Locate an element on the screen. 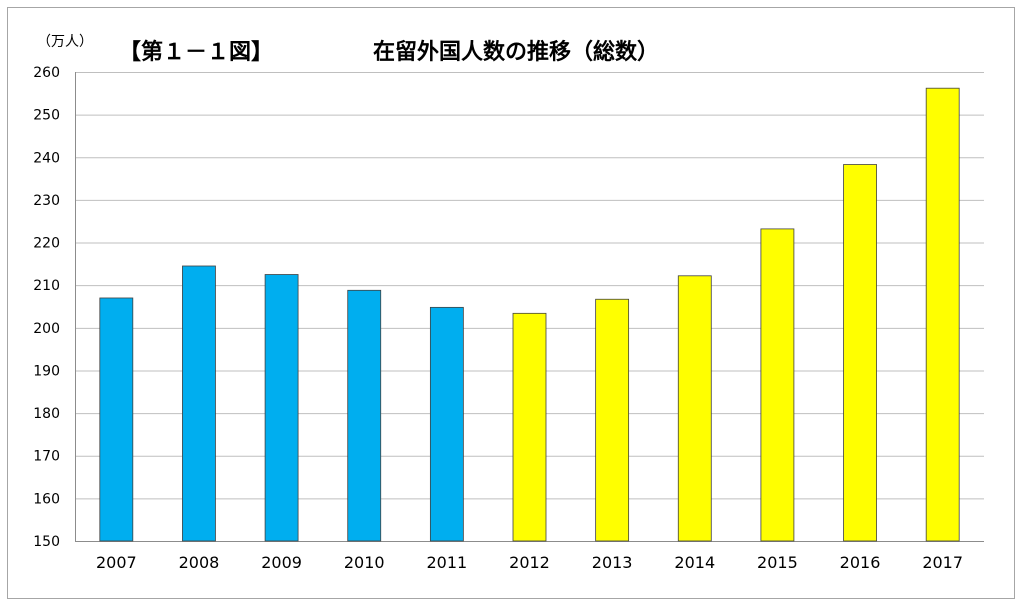 This screenshot has height=608, width=1024. bar-2010 is located at coordinates (364, 415).